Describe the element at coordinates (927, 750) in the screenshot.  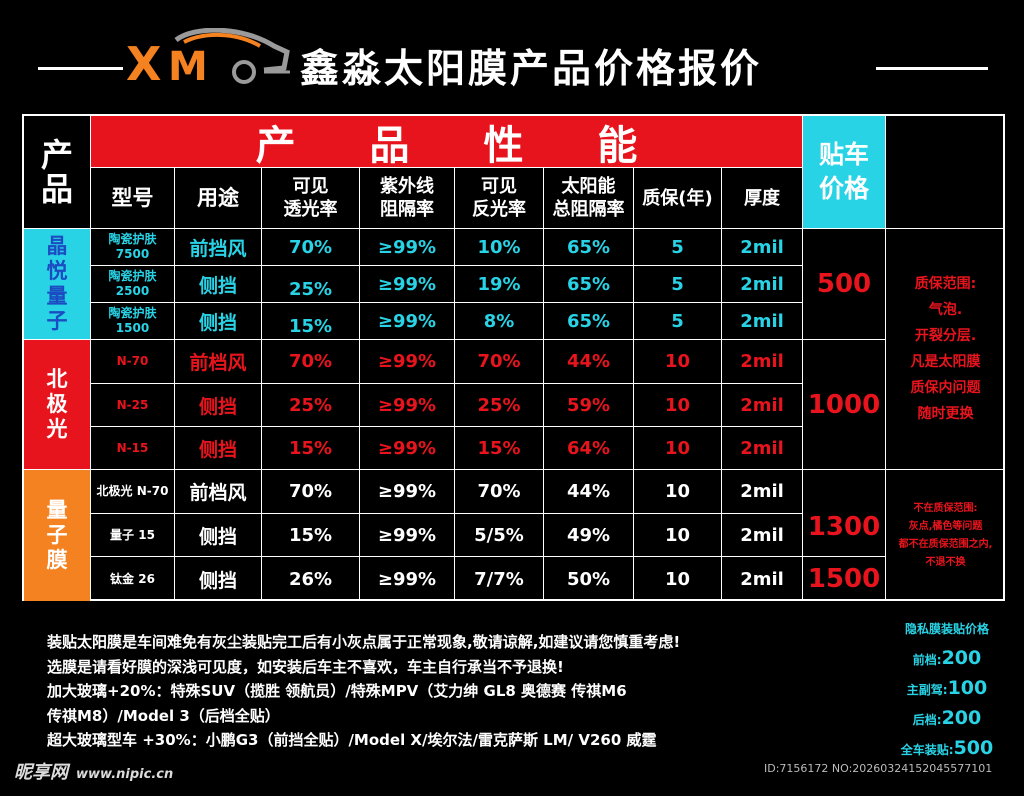
I see `privacy-item-label: 全车装贴:` at that location.